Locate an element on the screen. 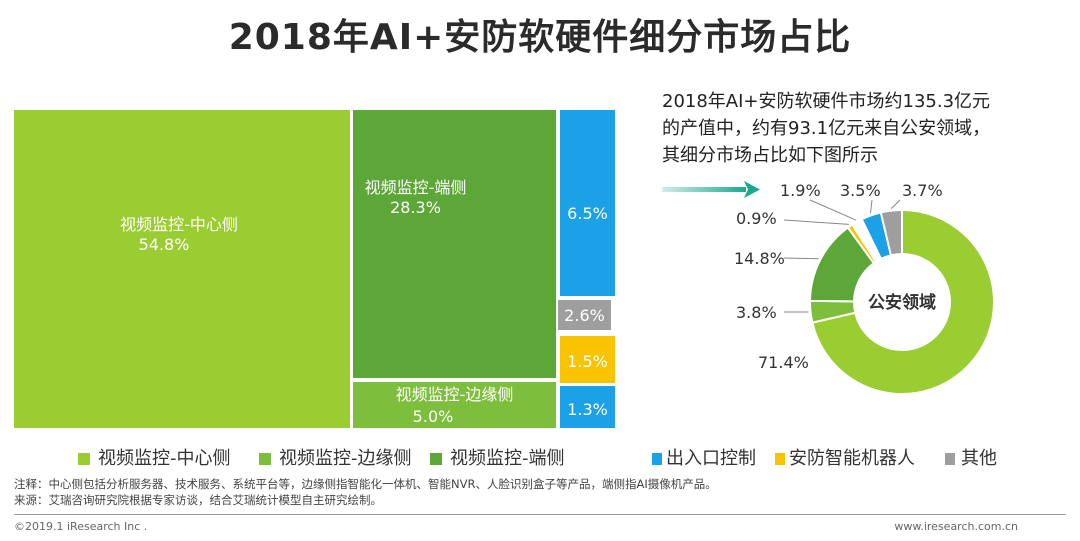 This screenshot has height=541, width=1080. tile-edge-label: 视频监控-端侧 is located at coordinates (415, 187).